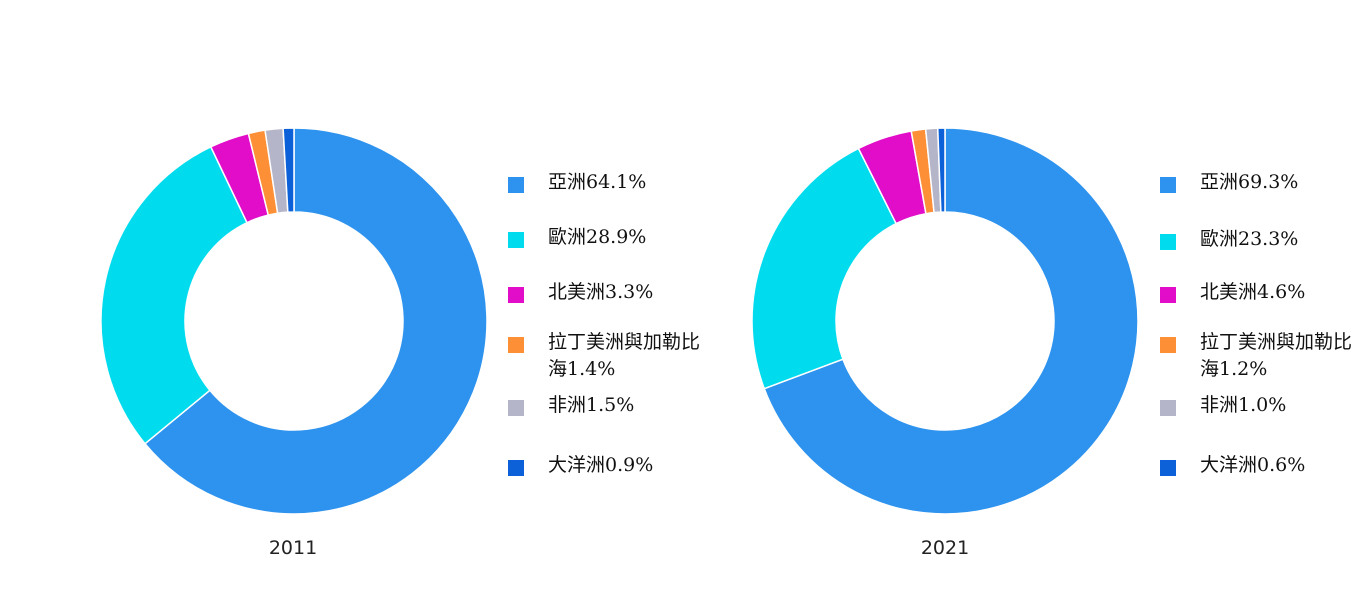 This screenshot has height=591, width=1371. What do you see at coordinates (628, 292) in the screenshot?
I see `legend-label-north-america: 北美洲3.3%` at bounding box center [628, 292].